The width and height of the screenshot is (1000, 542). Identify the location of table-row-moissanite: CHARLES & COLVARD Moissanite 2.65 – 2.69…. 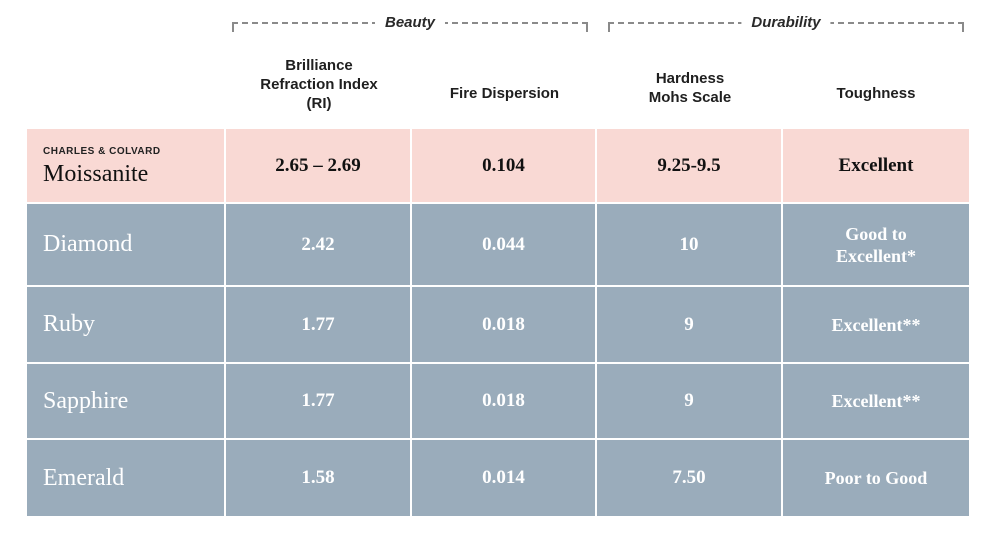
(498, 166).